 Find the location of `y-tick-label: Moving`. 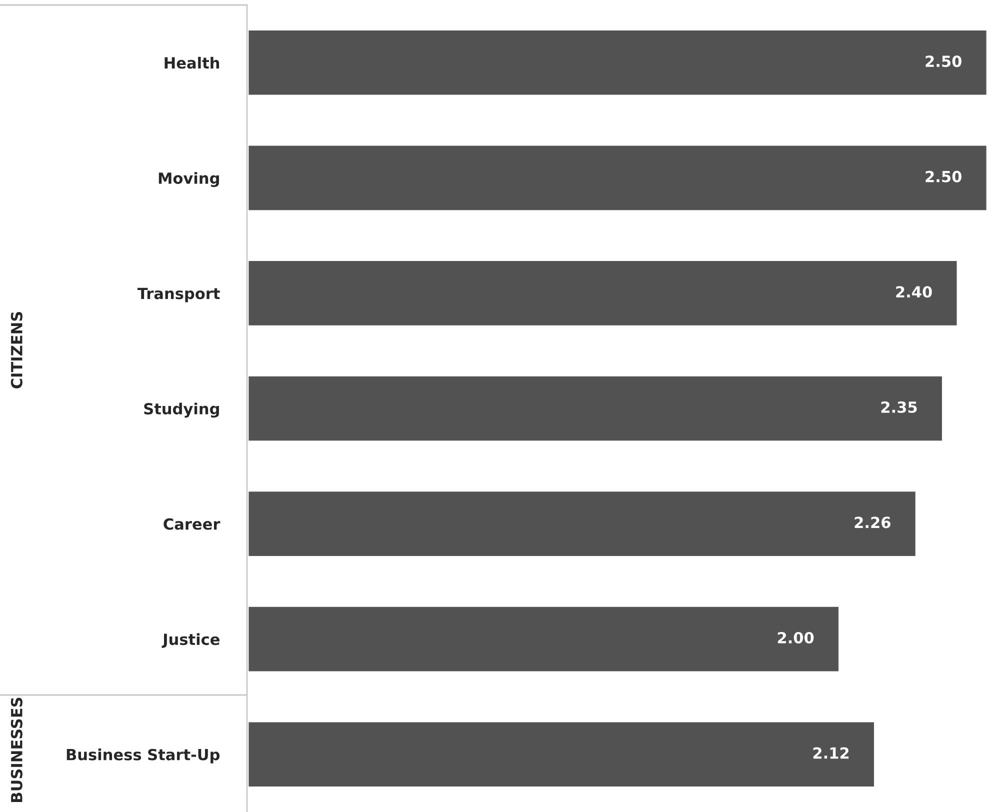

y-tick-label: Moving is located at coordinates (188, 180).